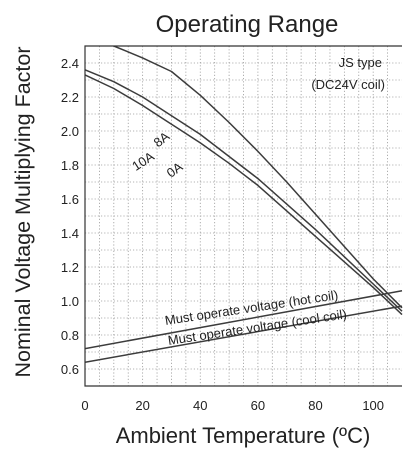  I want to click on must-operate-hot-coil-line, so click(244, 320).